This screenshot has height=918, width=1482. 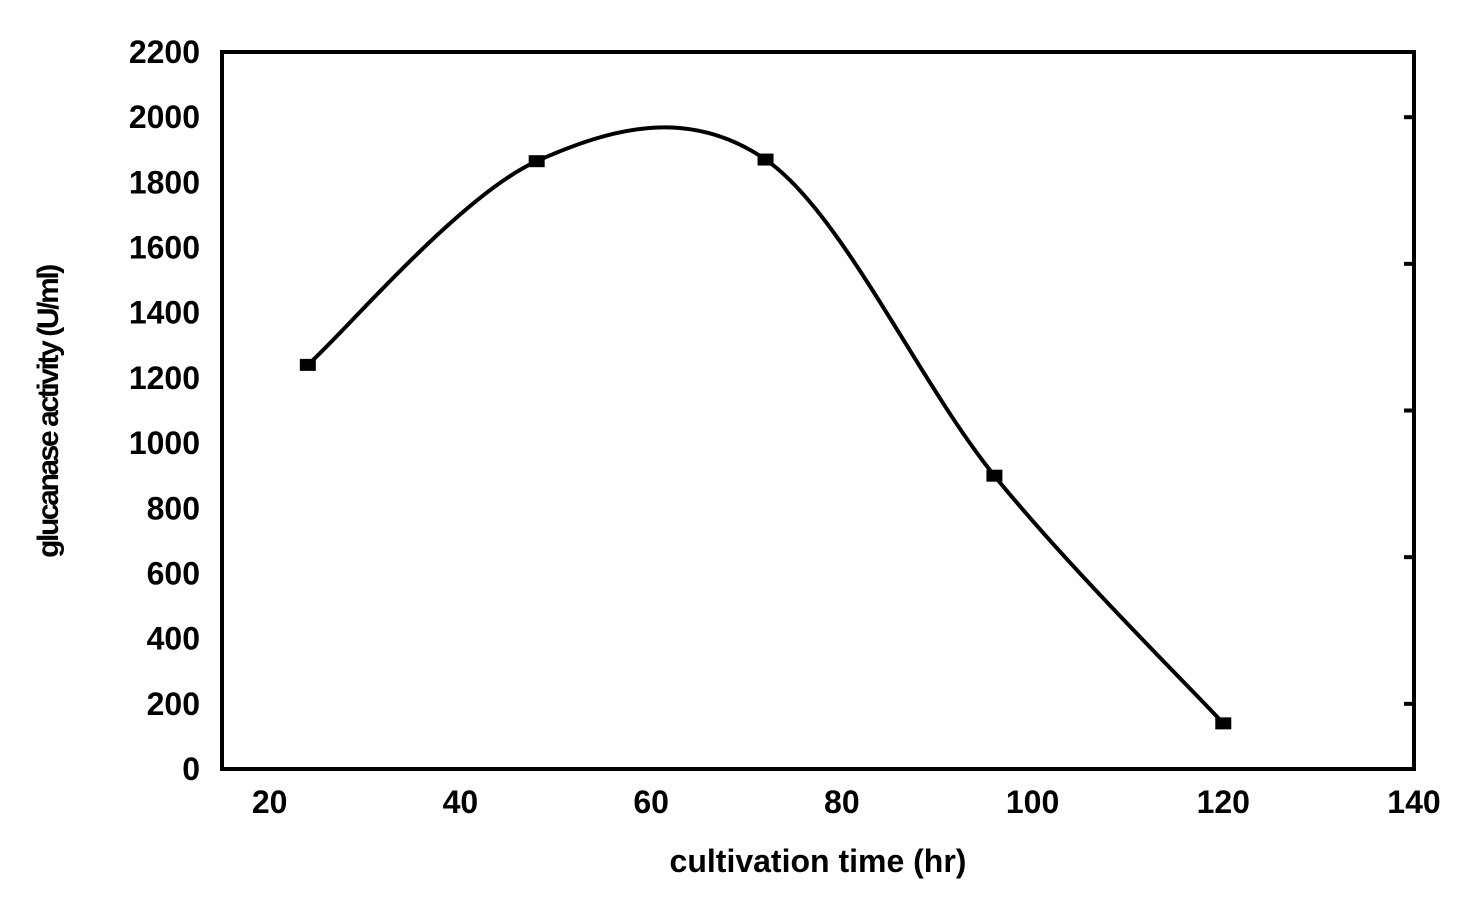 What do you see at coordinates (173, 704) in the screenshot?
I see `y-tick-label: 200` at bounding box center [173, 704].